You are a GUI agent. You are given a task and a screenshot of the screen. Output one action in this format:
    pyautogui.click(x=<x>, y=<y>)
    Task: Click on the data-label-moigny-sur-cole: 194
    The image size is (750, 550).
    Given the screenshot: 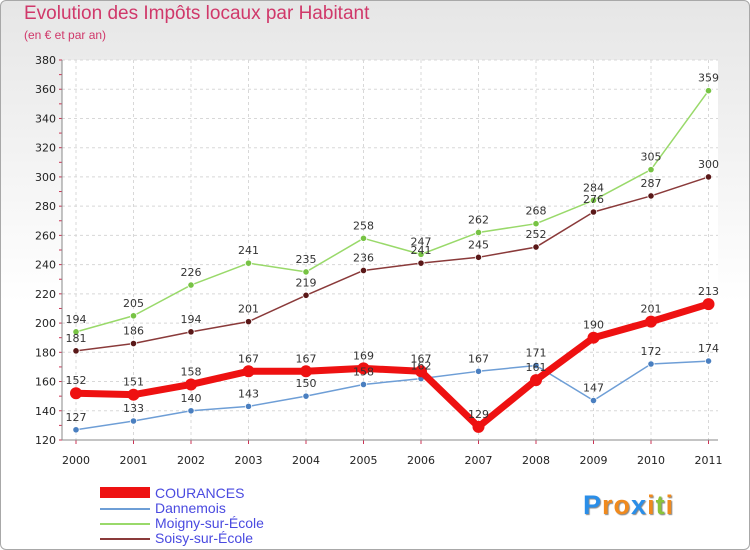 What is the action you would take?
    pyautogui.click(x=76, y=319)
    